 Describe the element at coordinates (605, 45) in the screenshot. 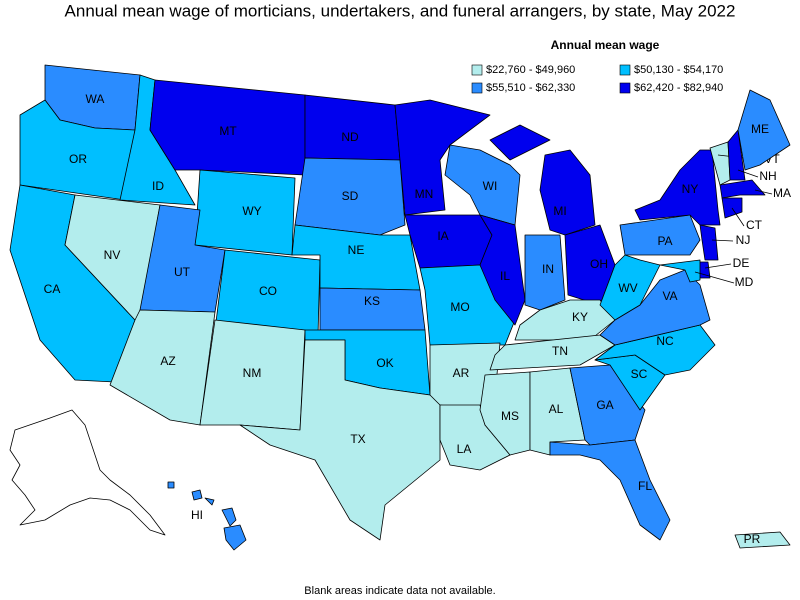

I see `legend-title: Annual mean wage` at that location.